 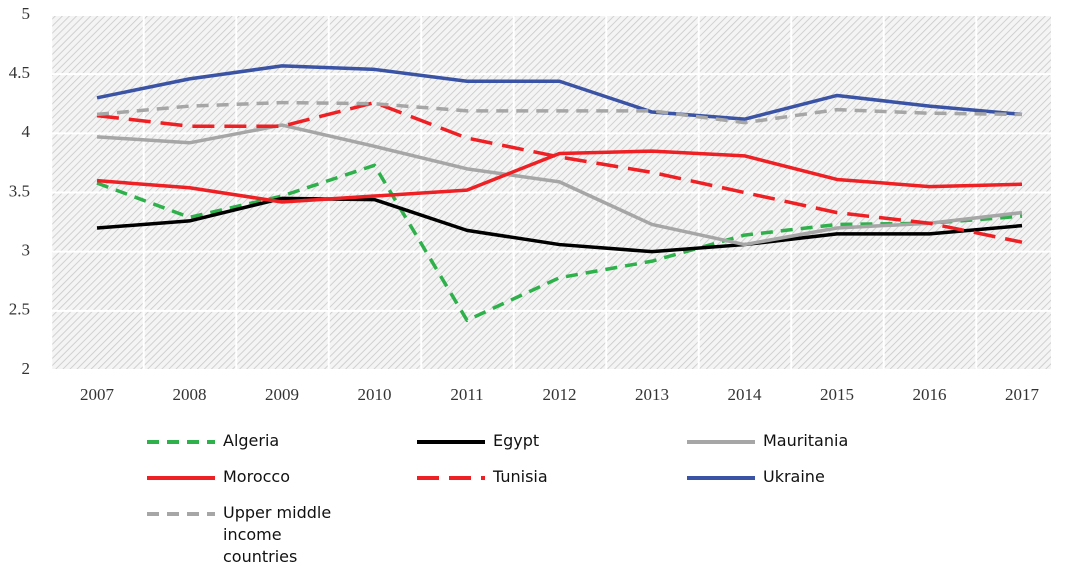 What do you see at coordinates (837, 392) in the screenshot?
I see `x-tick-label: 2015` at bounding box center [837, 392].